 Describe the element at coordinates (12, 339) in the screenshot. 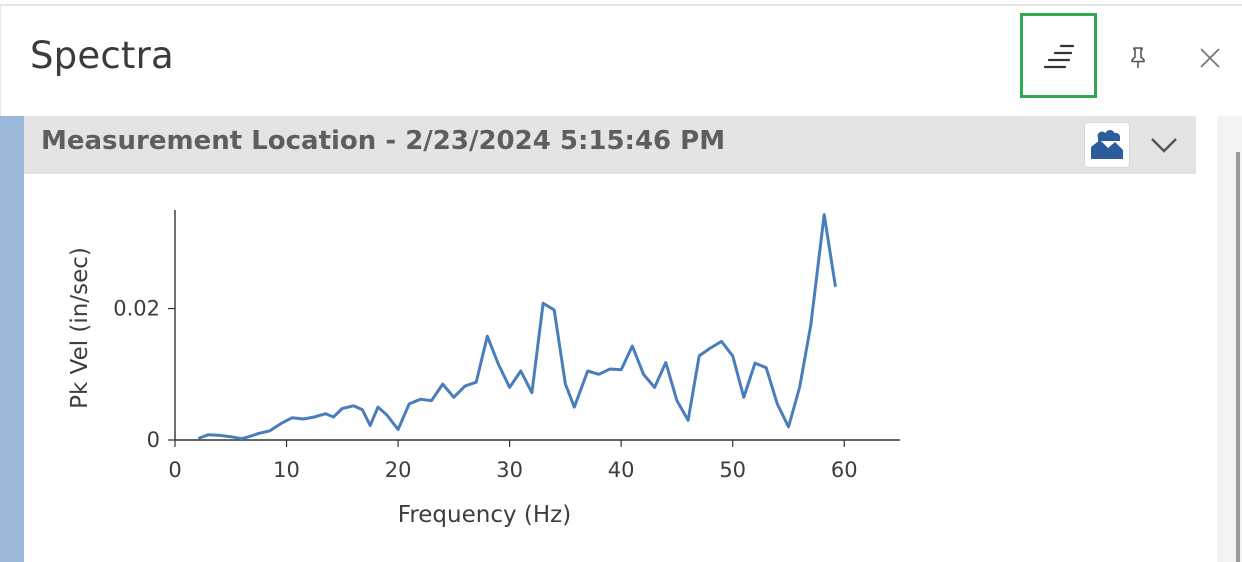

I see `section-accent-bar` at that location.